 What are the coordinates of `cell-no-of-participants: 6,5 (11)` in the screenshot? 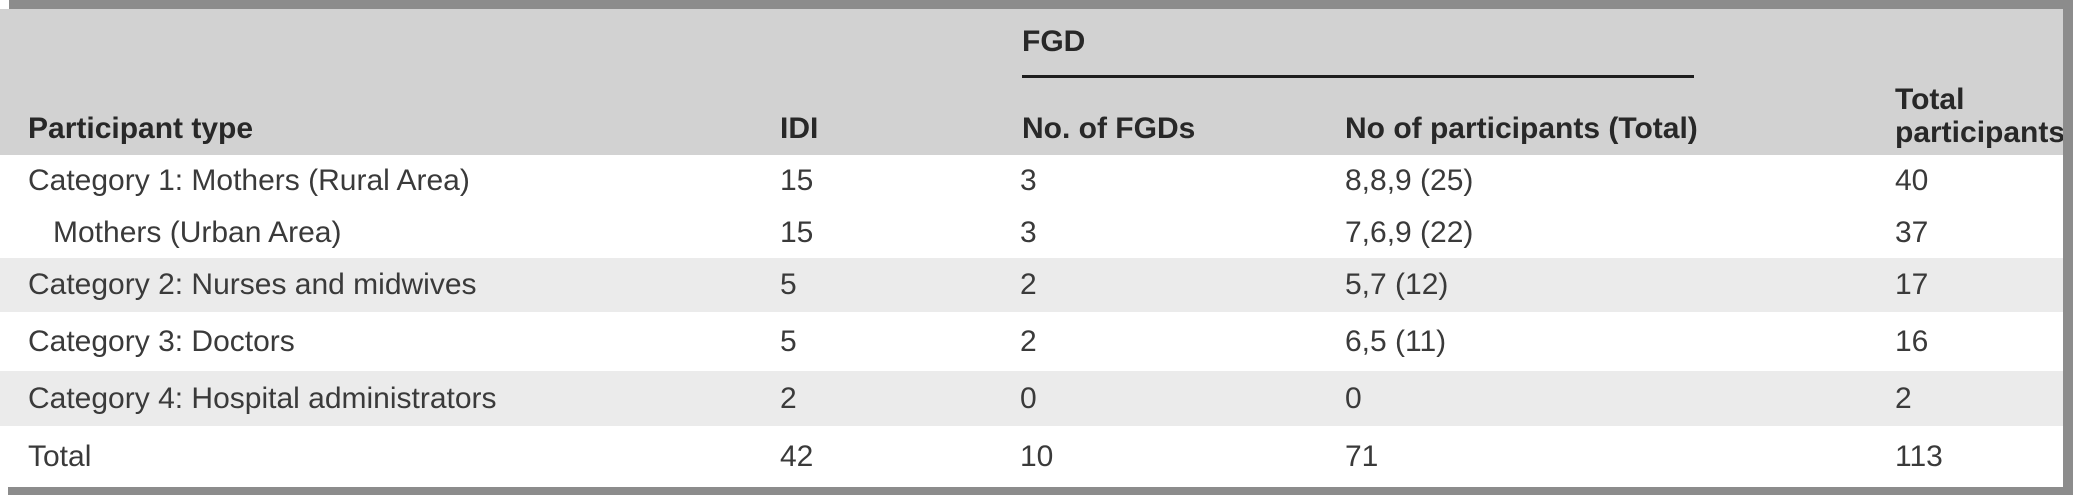 It's located at (1396, 341).